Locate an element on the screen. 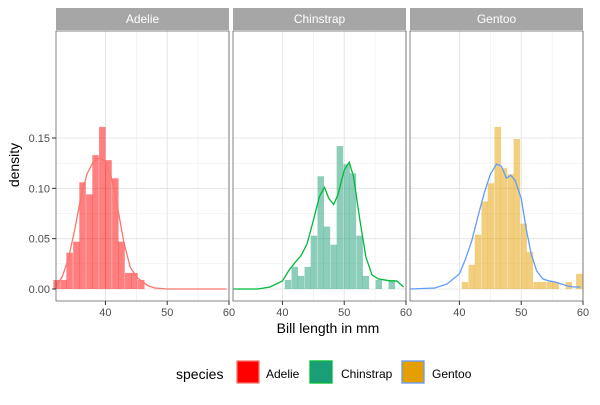 This screenshot has height=405, width=600. facet-strip-label: Gentoo is located at coordinates (497, 19).